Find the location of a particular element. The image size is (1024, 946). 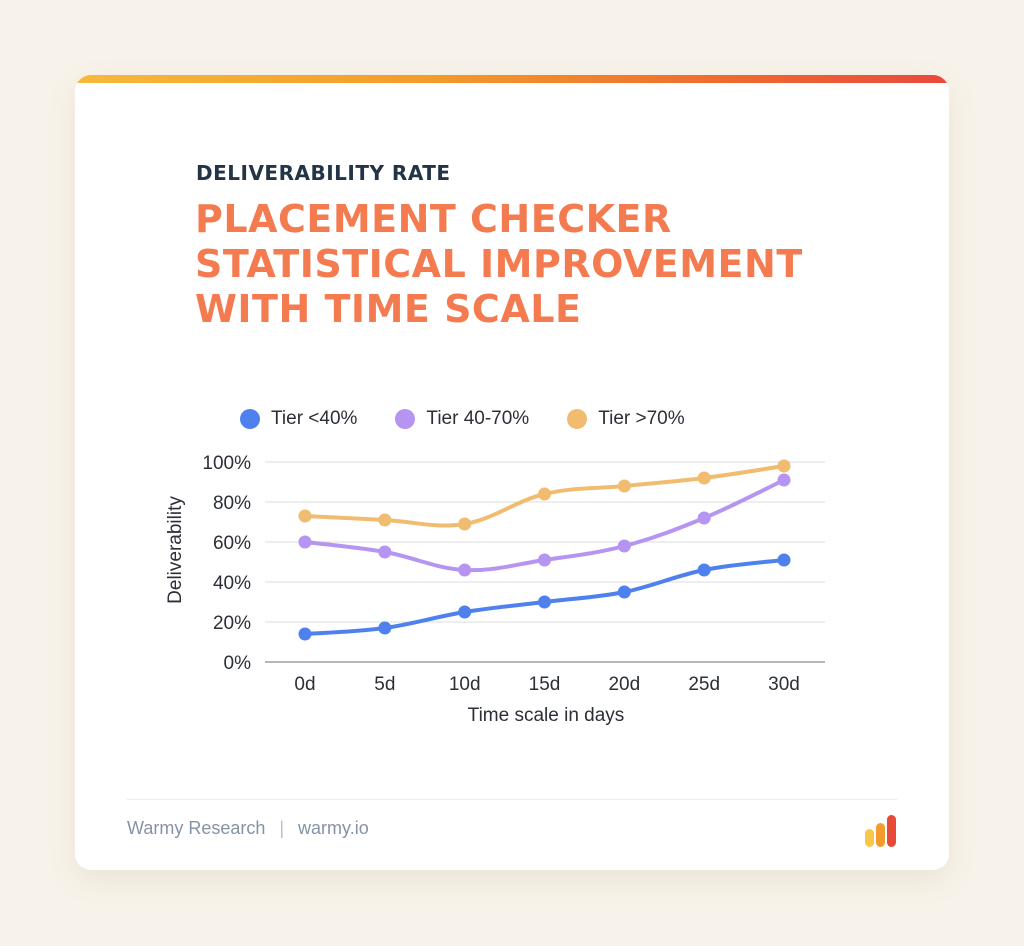

footer-source: Warmy Research is located at coordinates (196, 828).